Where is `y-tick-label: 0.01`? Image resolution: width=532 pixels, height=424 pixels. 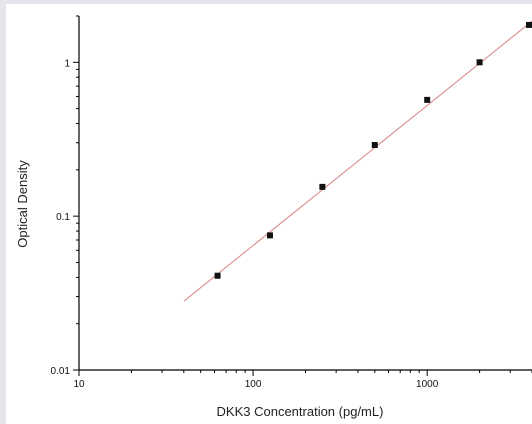 y-tick-label: 0.01 is located at coordinates (61, 371).